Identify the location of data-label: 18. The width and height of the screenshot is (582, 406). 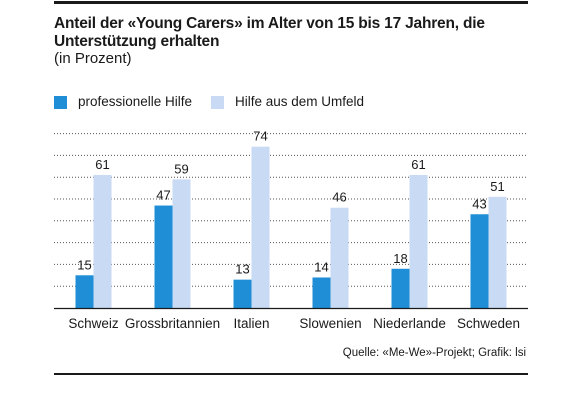
(400, 258).